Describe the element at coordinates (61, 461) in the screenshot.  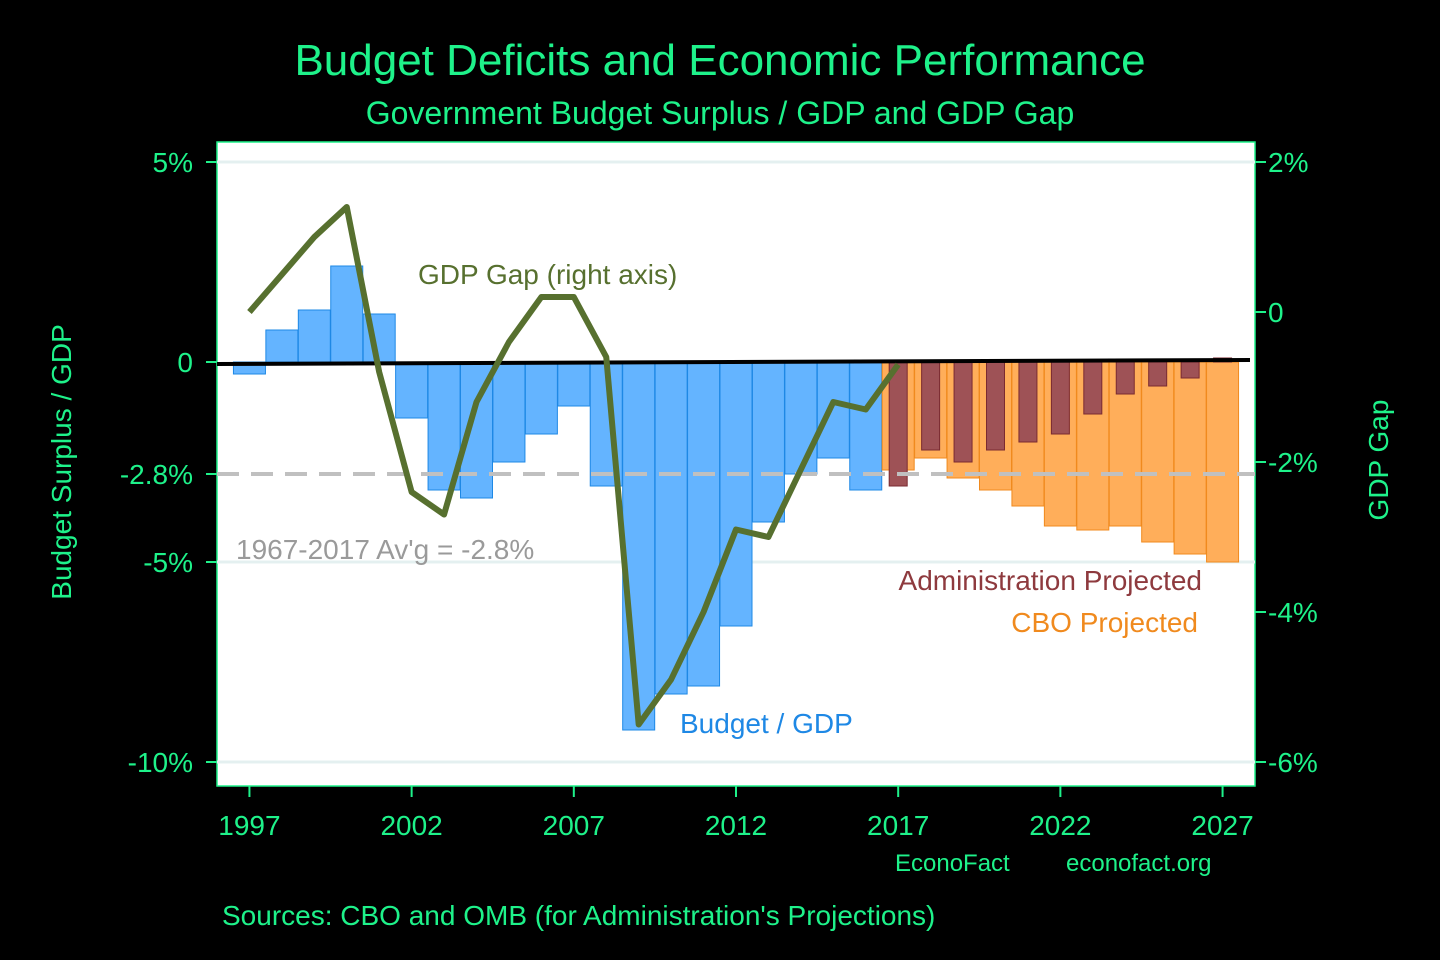
I see `y-axis-label-left: Budget Surplus / GDP` at that location.